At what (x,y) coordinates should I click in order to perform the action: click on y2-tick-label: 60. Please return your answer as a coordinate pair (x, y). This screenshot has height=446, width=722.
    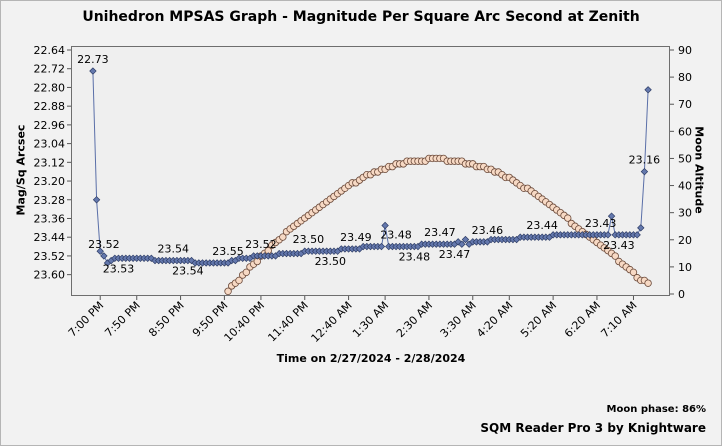
    Looking at the image, I should click on (685, 131).